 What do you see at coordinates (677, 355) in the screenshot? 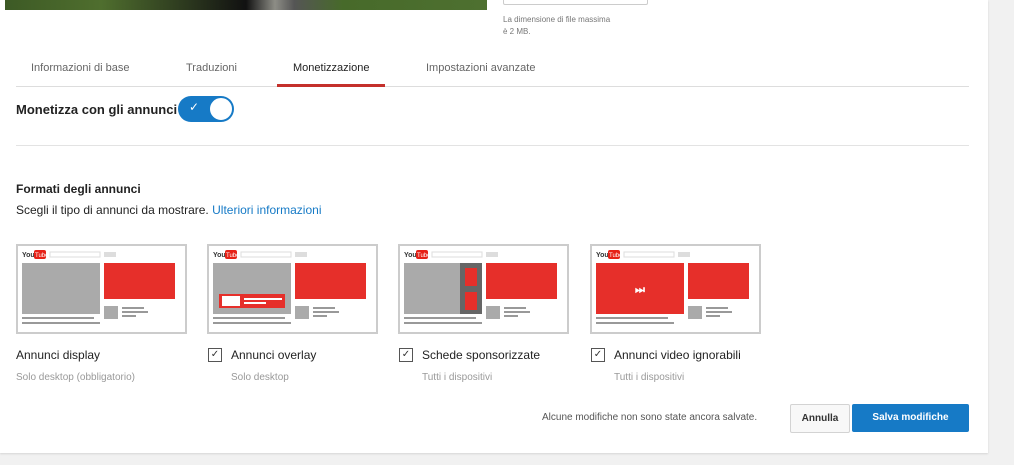
I see `ad-format-label: Annunci video ignorabili` at bounding box center [677, 355].